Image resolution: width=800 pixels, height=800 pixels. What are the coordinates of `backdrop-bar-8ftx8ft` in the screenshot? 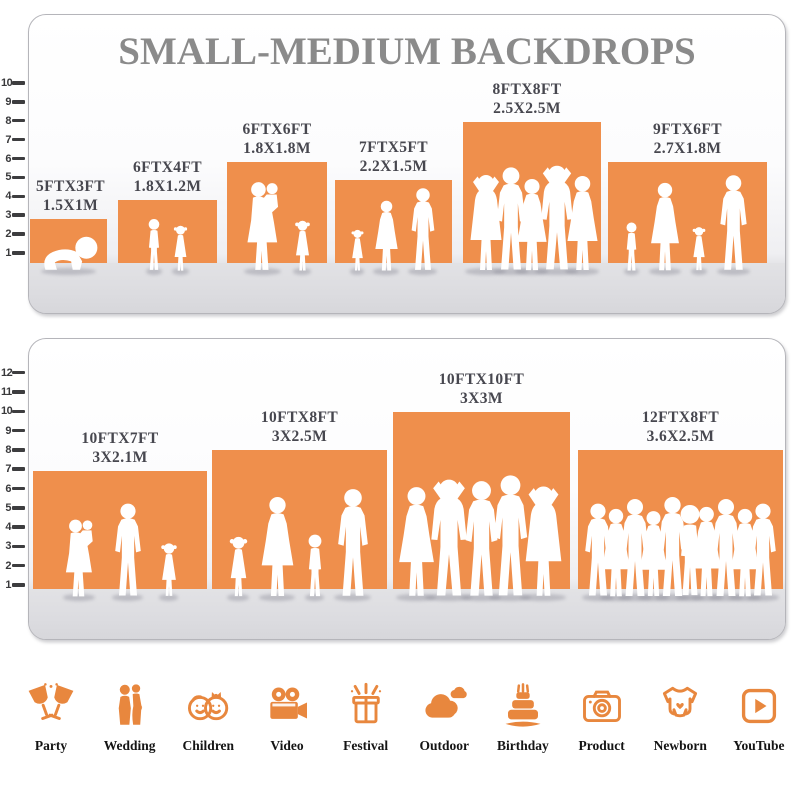 It's located at (532, 196).